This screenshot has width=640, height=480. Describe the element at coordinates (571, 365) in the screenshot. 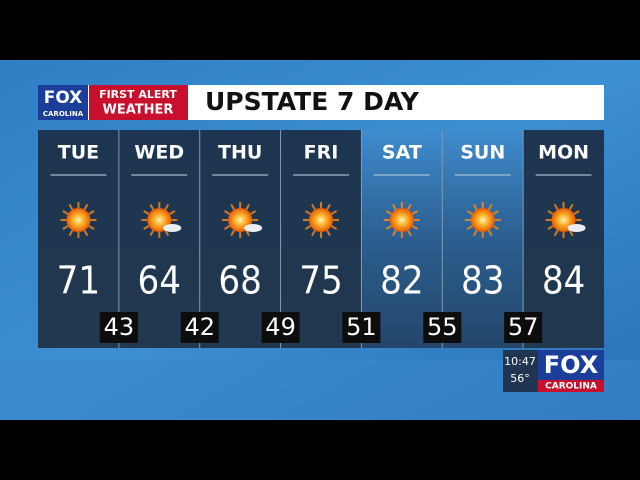

I see `bug-brand: FOX` at that location.